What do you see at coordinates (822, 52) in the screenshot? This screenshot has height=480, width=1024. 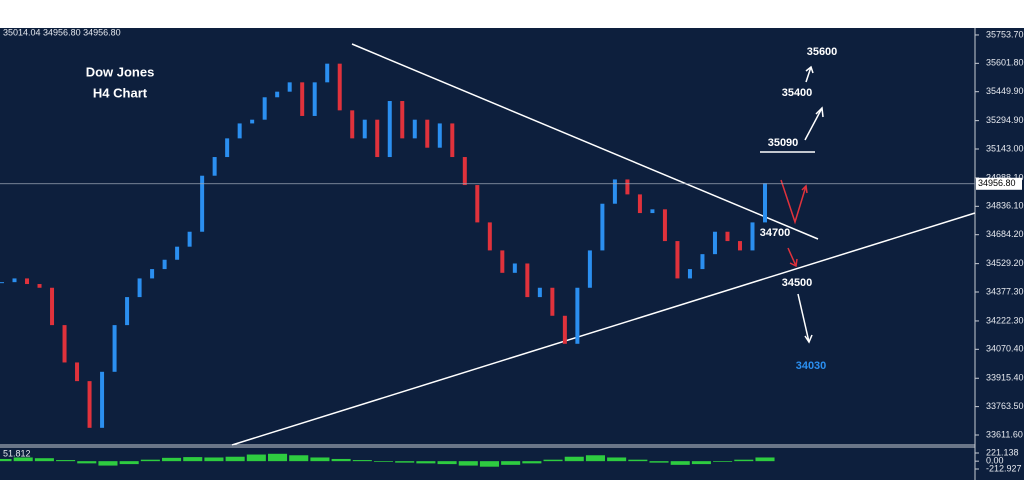 I see `level-label: 35600` at bounding box center [822, 52].